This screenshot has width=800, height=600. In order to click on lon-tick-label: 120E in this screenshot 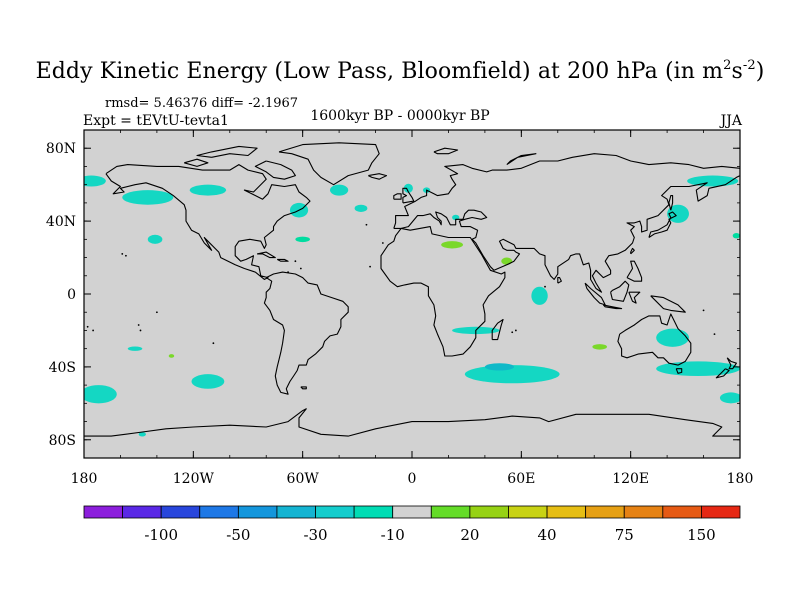, I will do `click(630, 479)`.